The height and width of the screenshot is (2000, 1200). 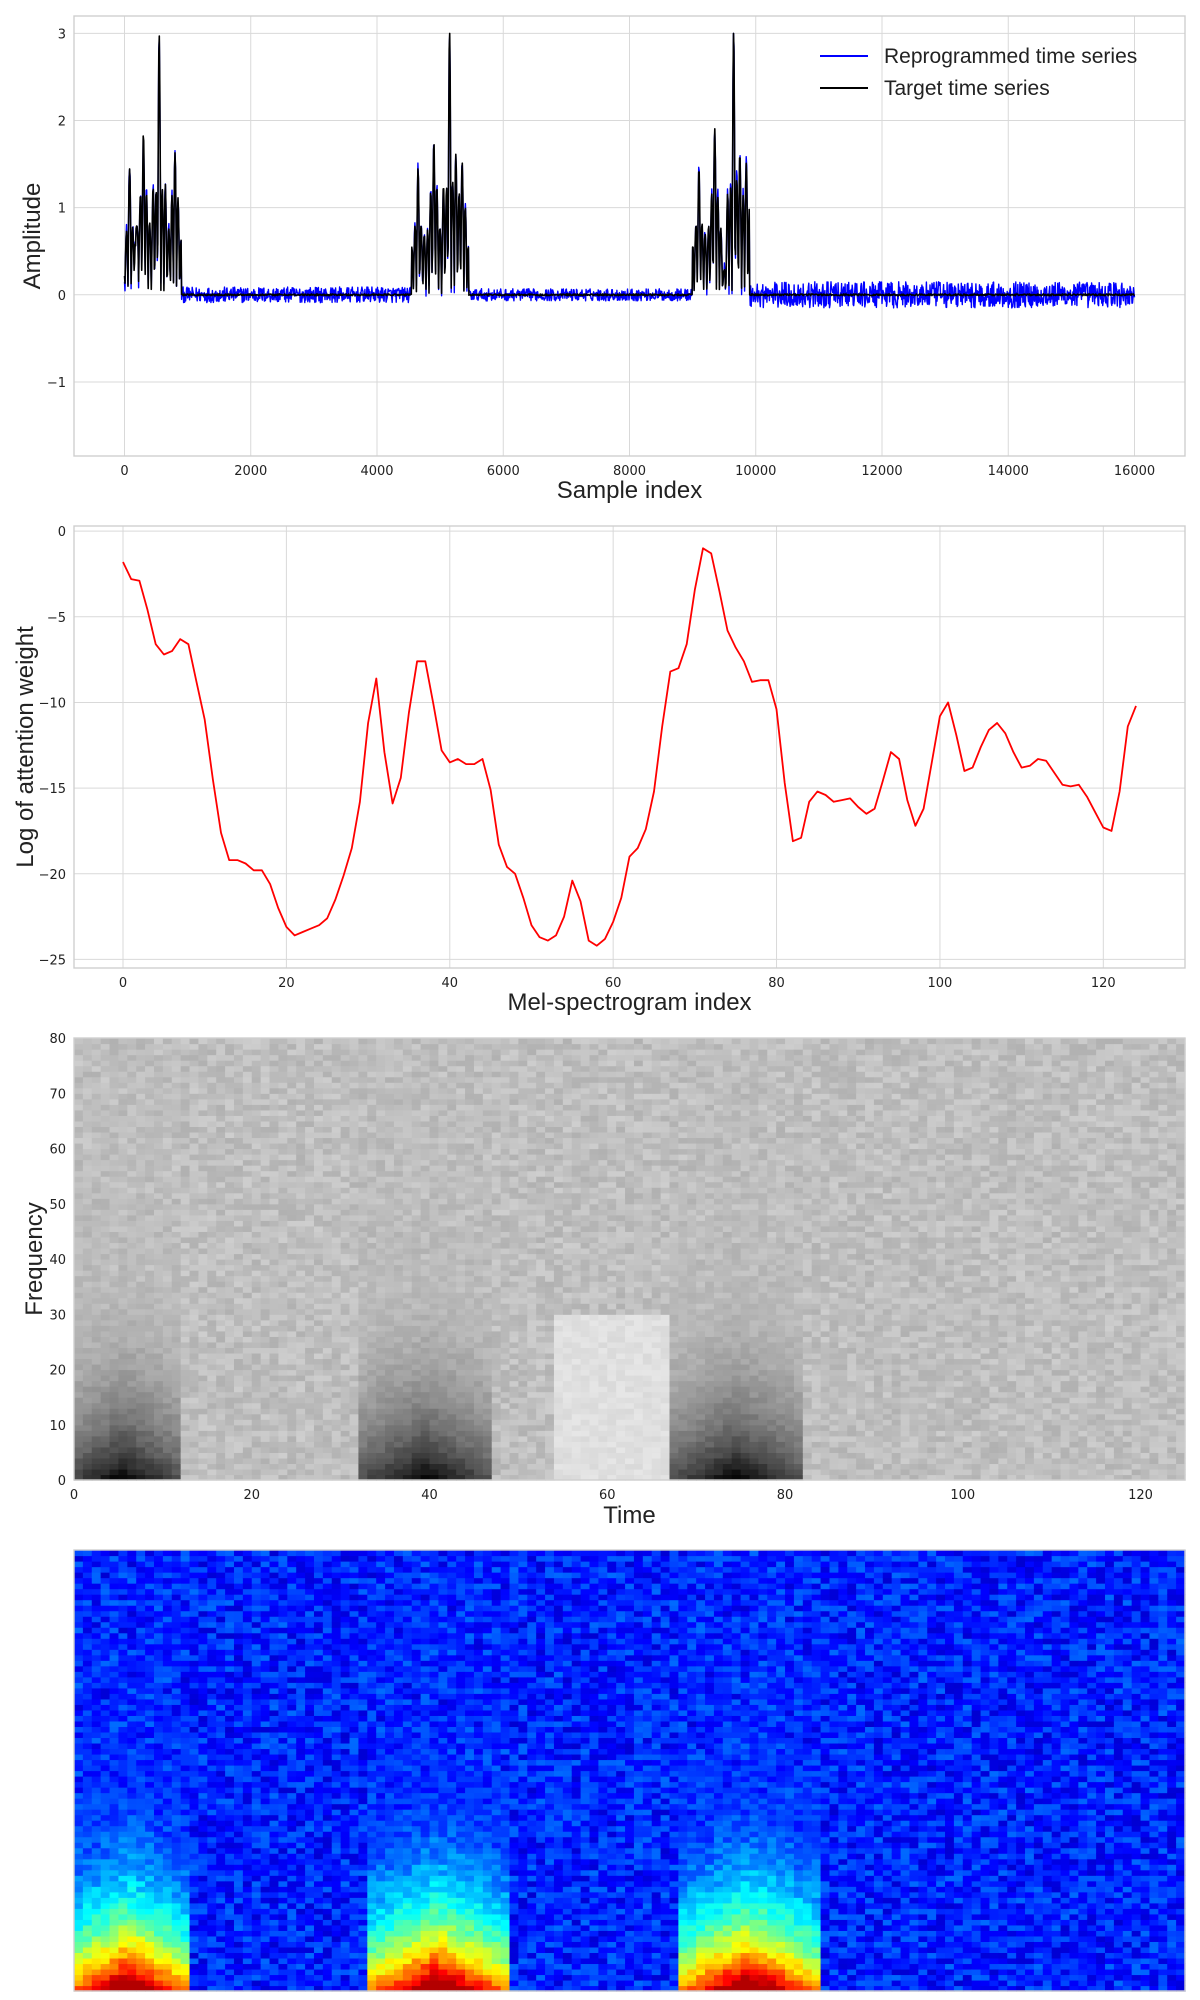 What do you see at coordinates (62, 296) in the screenshot?
I see `waveform-y-tick-label: 0` at bounding box center [62, 296].